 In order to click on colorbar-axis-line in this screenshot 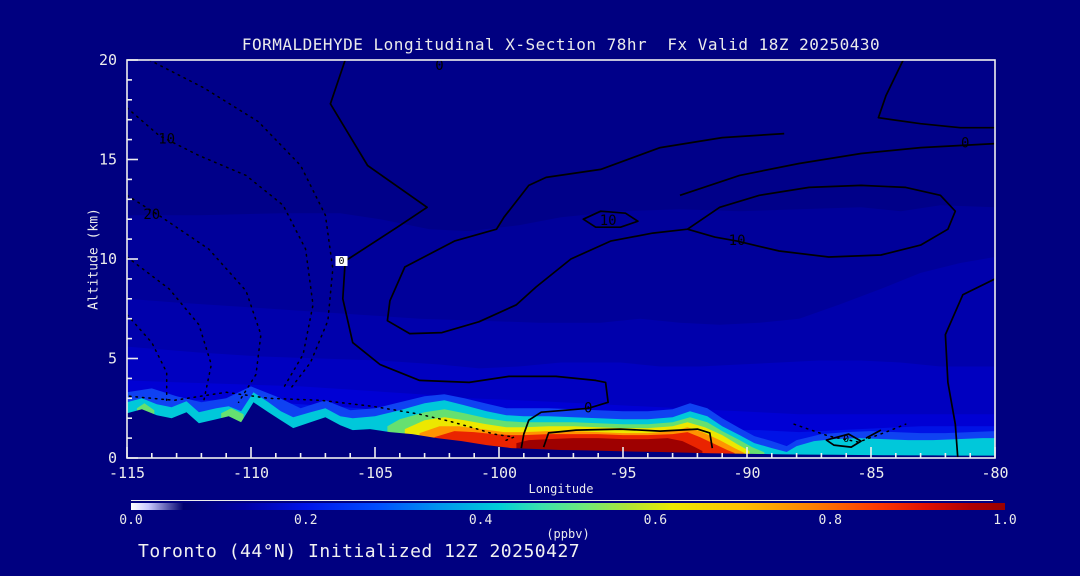, I will do `click(562, 500)`.